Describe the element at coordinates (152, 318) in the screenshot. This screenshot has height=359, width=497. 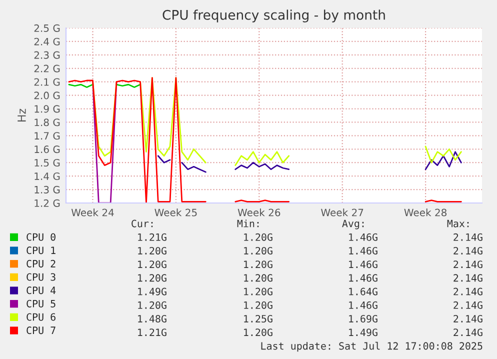
I see `text: 1.48G` at that location.